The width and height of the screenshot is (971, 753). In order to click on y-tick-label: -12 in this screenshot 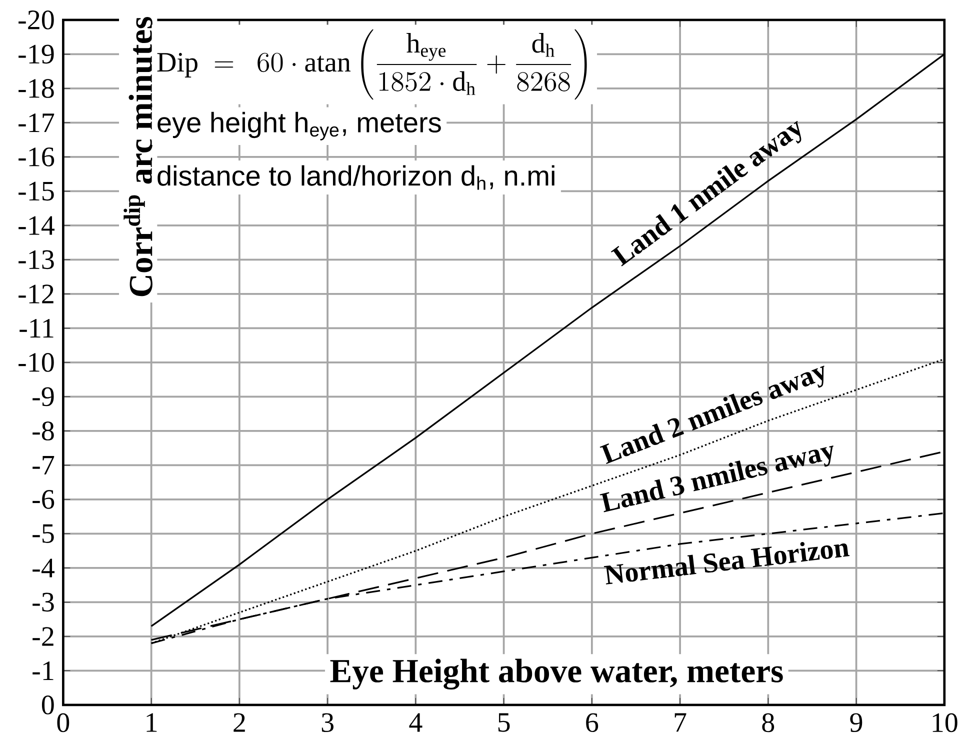, I will do `click(36, 294)`.